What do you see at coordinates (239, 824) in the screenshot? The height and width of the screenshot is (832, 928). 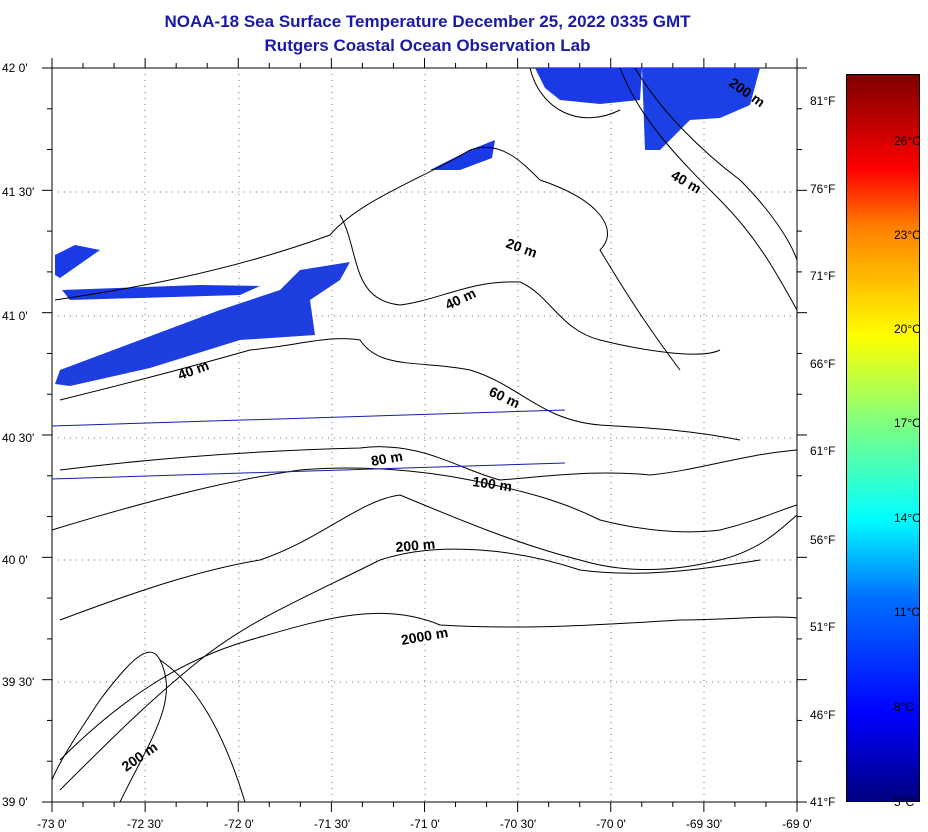 I see `lon-label: -72 0'` at bounding box center [239, 824].